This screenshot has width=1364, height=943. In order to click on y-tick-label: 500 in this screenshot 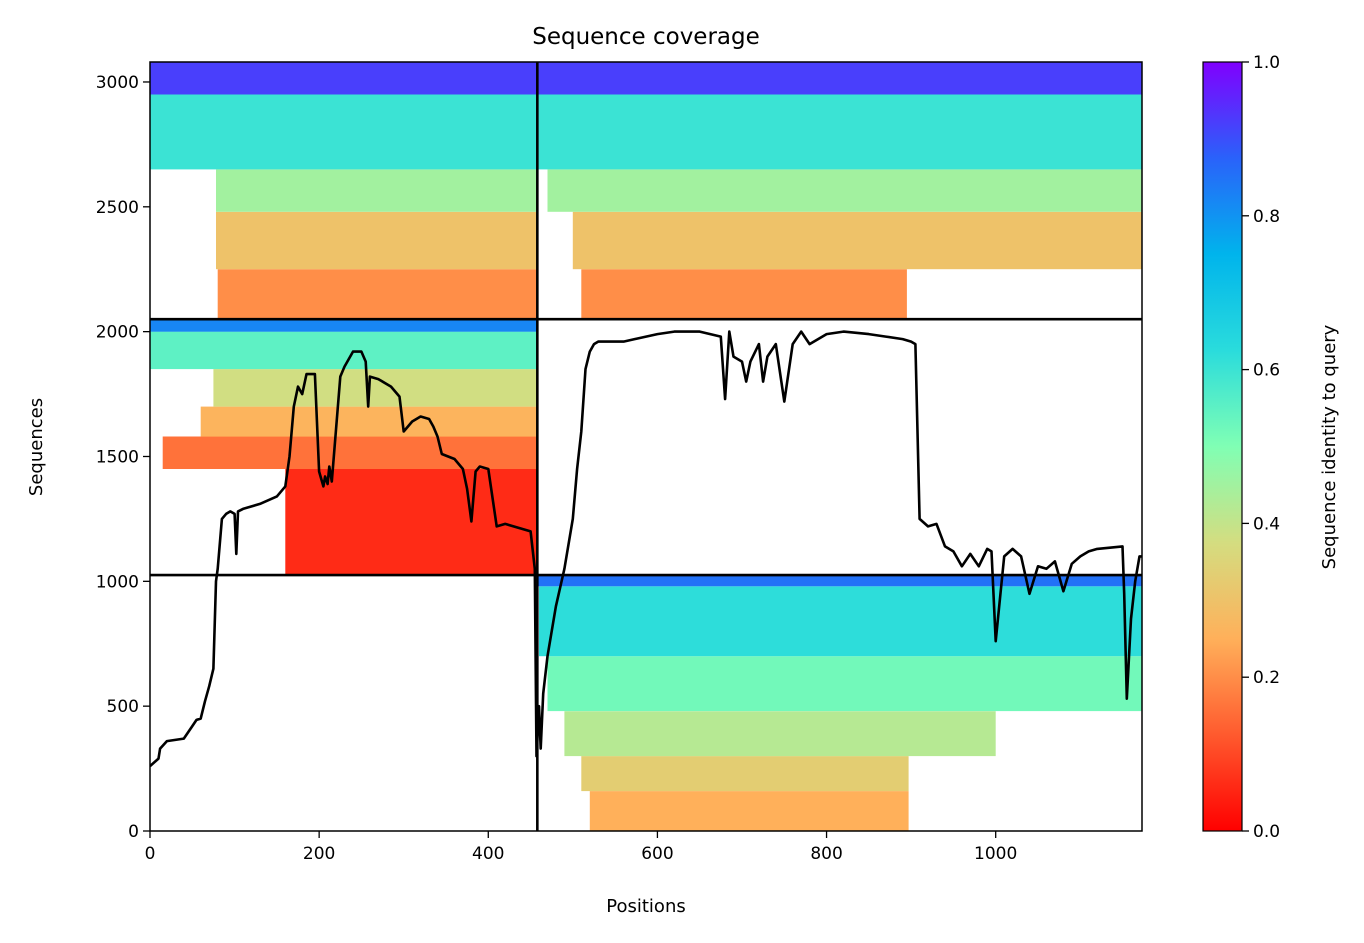, I will do `click(123, 707)`.